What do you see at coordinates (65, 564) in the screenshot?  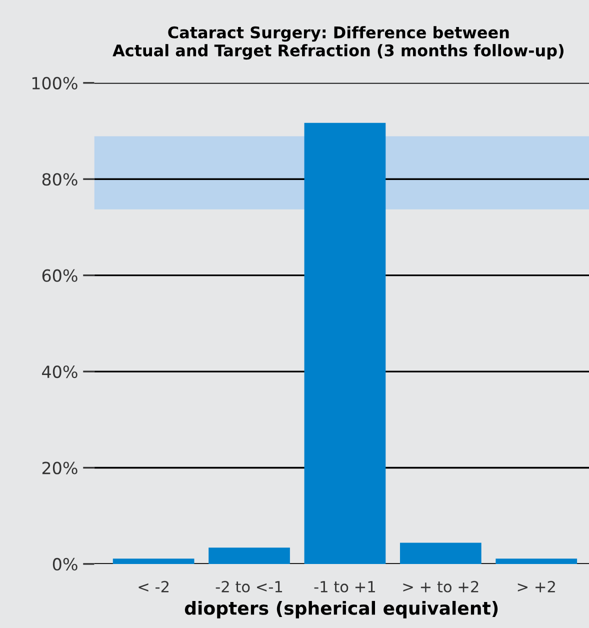 I see `y-tick-label: 0%` at bounding box center [65, 564].